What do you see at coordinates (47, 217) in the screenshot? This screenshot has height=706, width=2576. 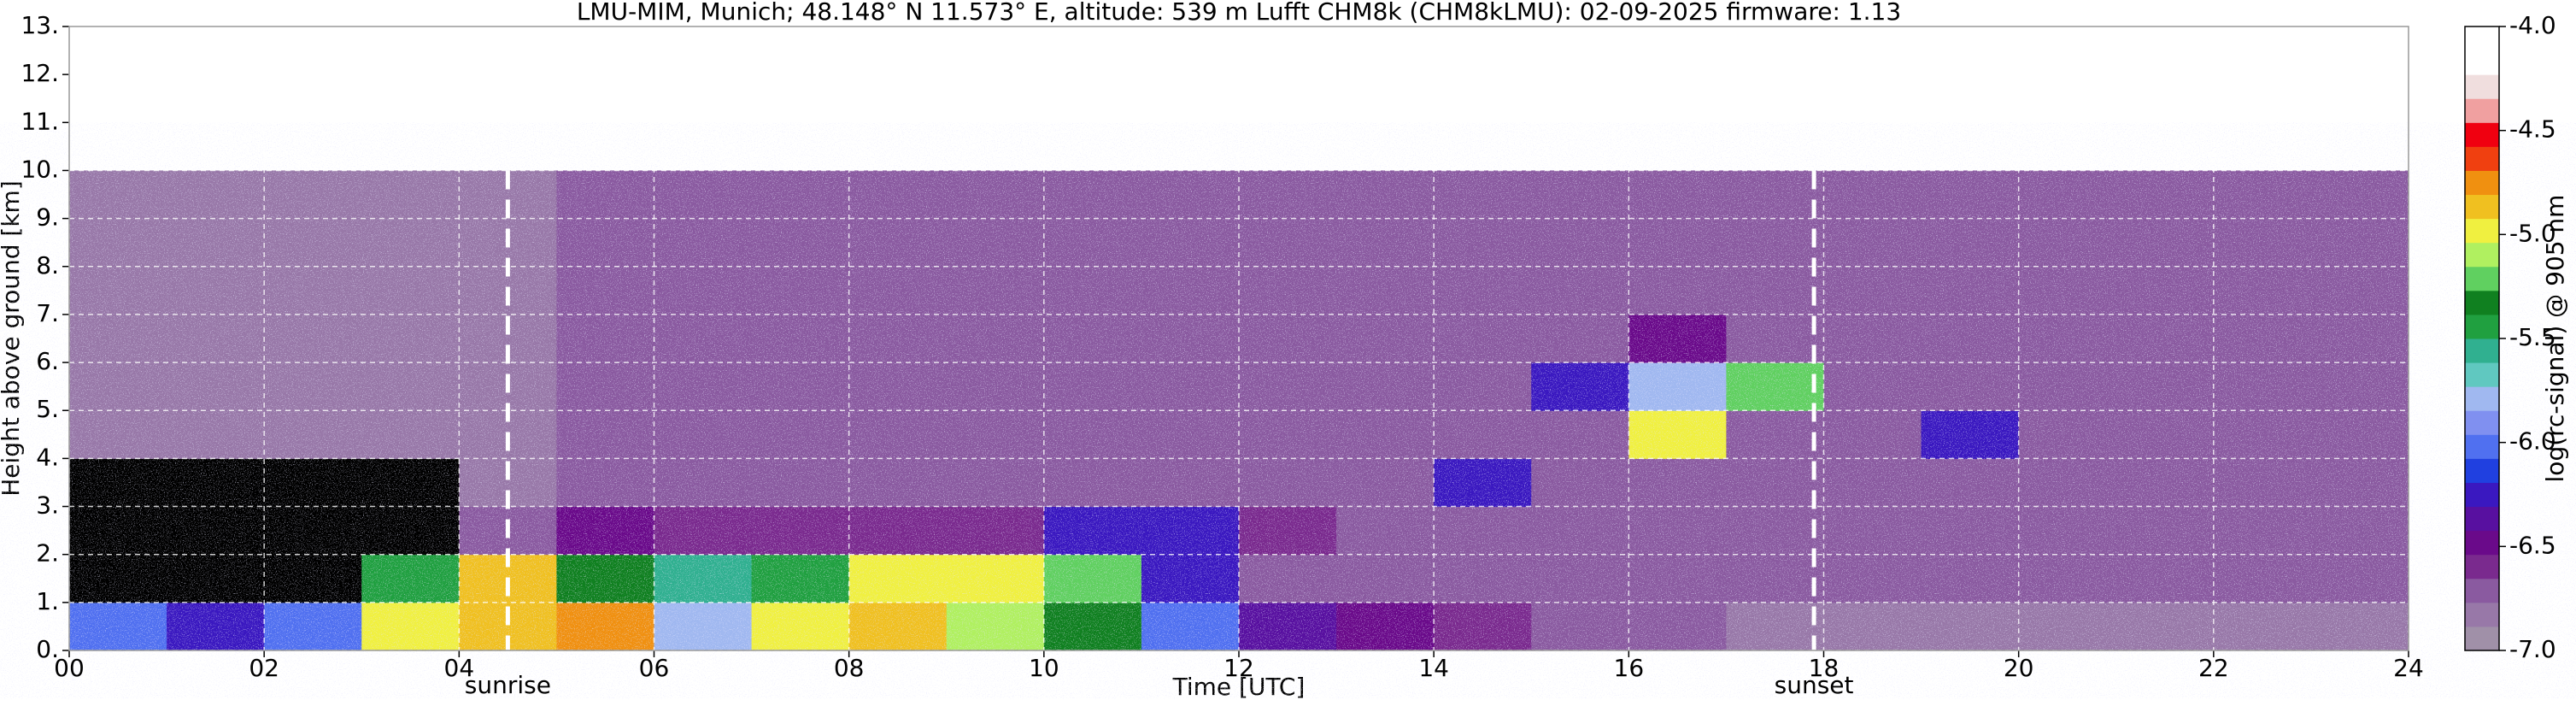 I see `y-tick-label: 9.` at bounding box center [47, 217].